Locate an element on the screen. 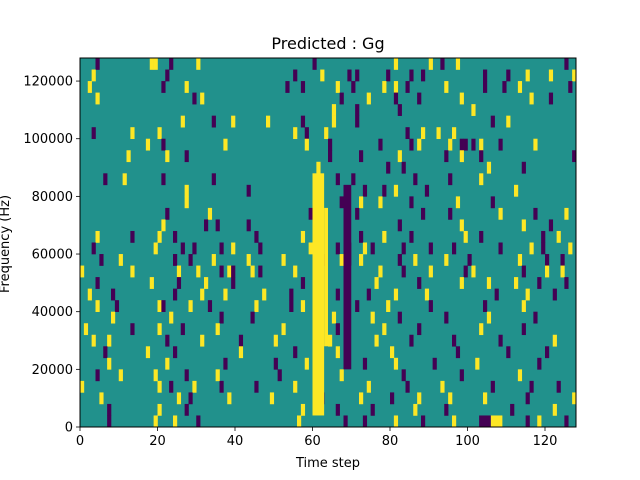  y-tick-label: 80000 is located at coordinates (52, 197).